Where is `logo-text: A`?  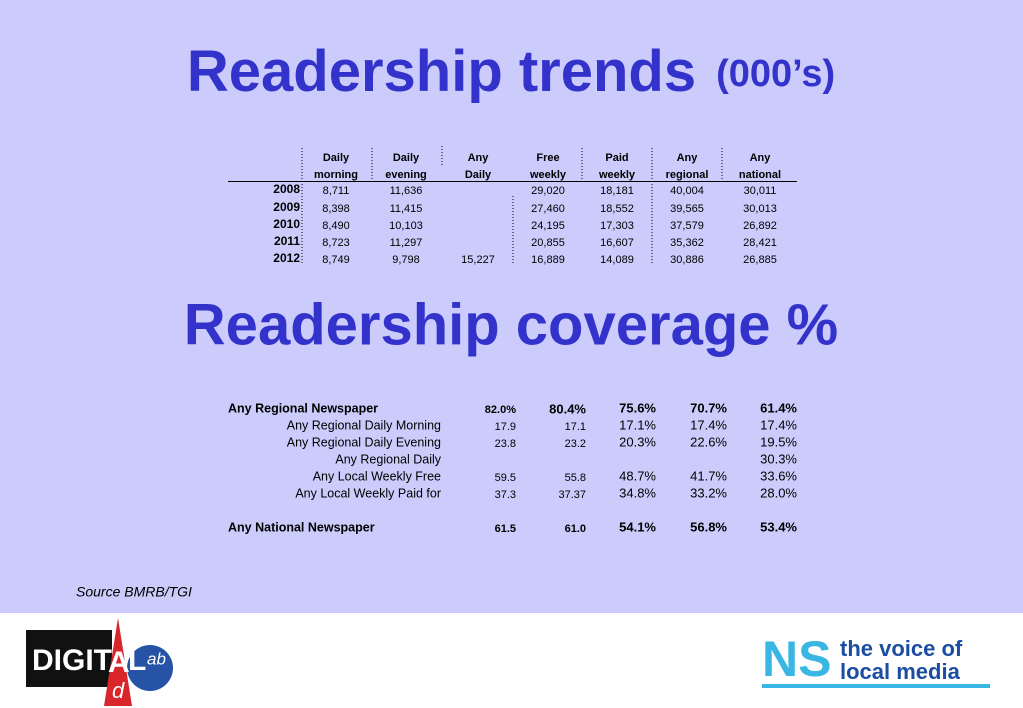
logo-text: A is located at coordinates (119, 662).